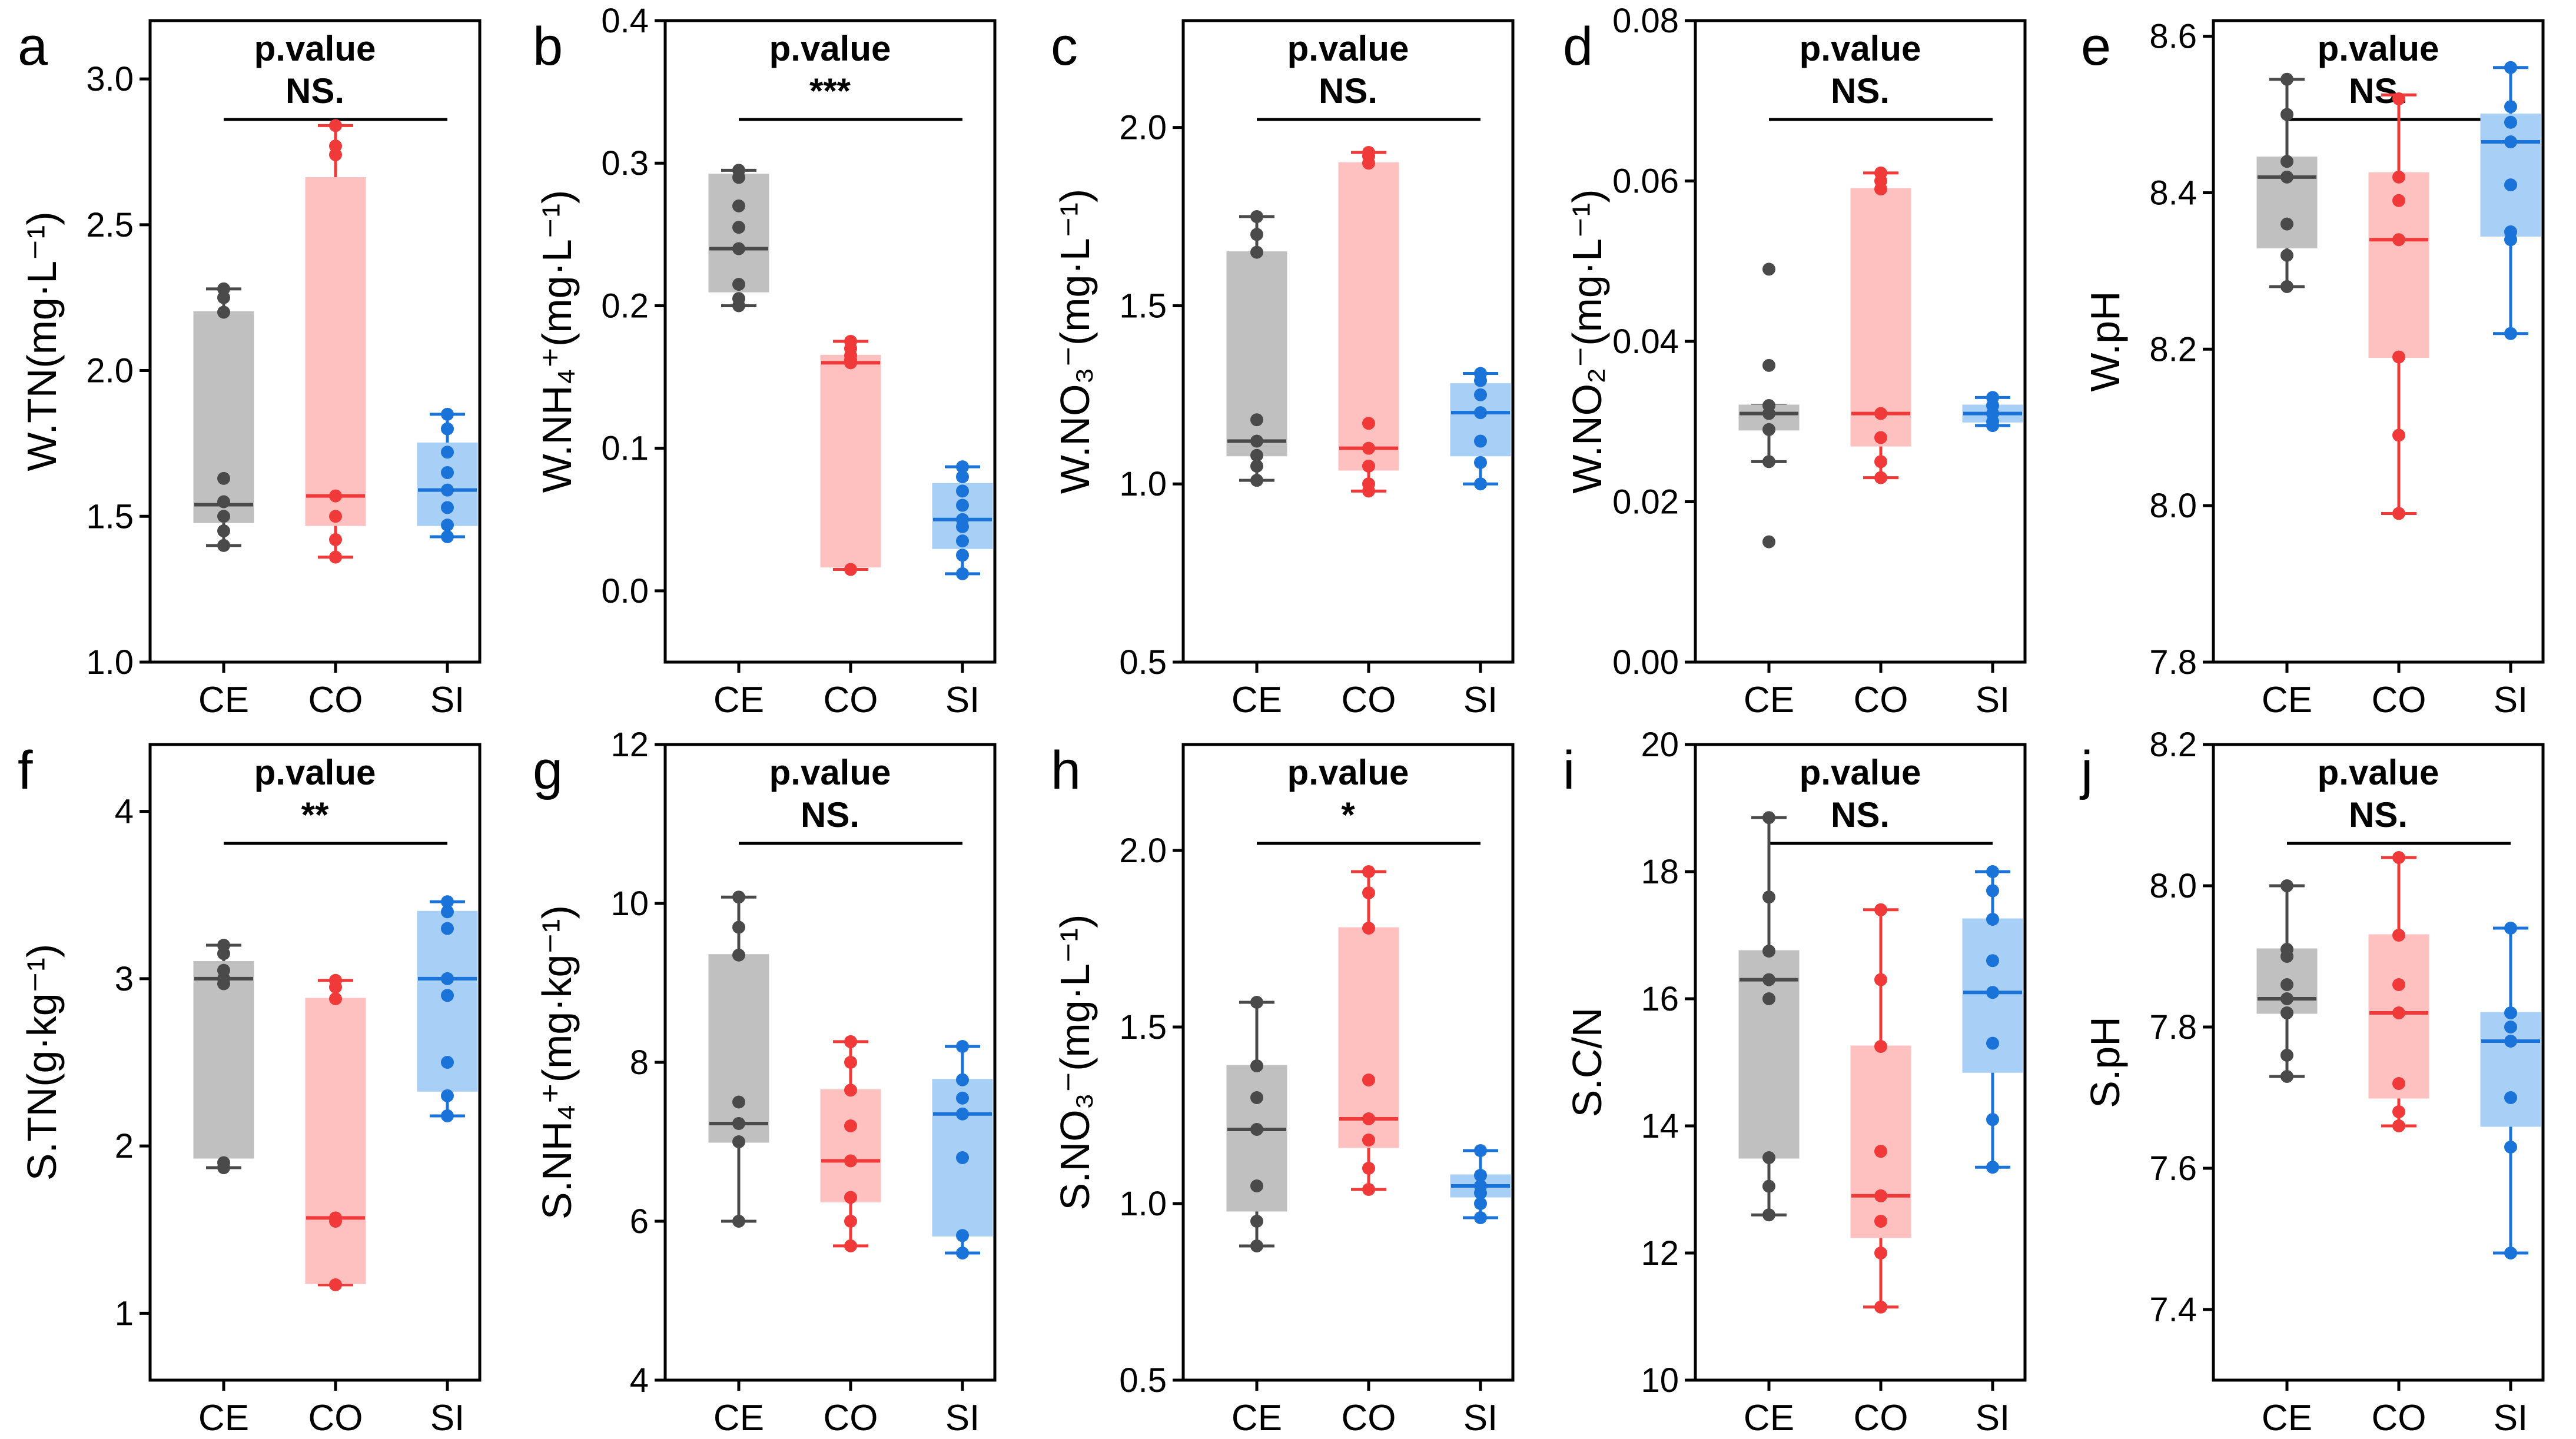 This screenshot has height=1439, width=2576. What do you see at coordinates (33, 47) in the screenshot?
I see `panel-label: a` at bounding box center [33, 47].